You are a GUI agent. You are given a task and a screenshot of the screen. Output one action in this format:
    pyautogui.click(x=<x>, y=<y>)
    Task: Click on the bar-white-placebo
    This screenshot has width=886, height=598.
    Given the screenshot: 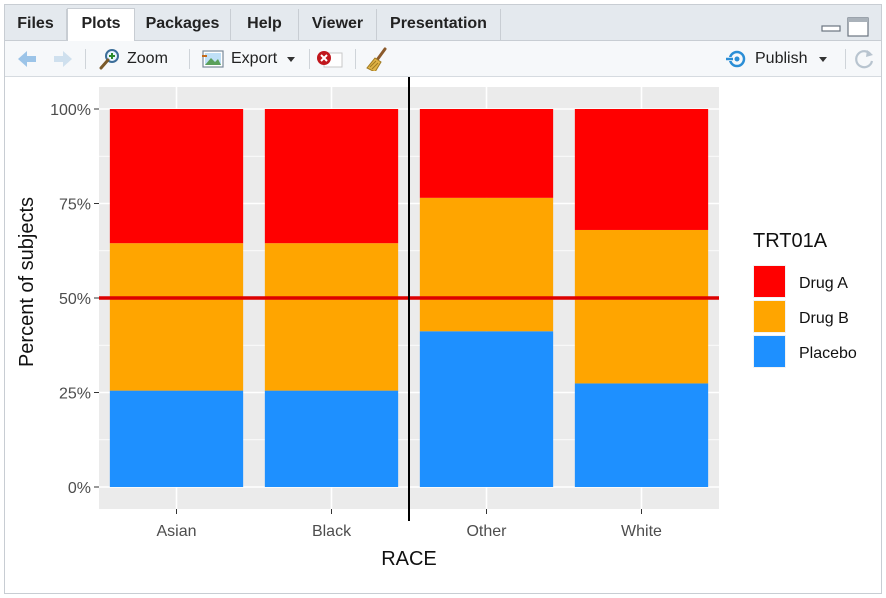 What is the action you would take?
    pyautogui.click(x=641, y=435)
    